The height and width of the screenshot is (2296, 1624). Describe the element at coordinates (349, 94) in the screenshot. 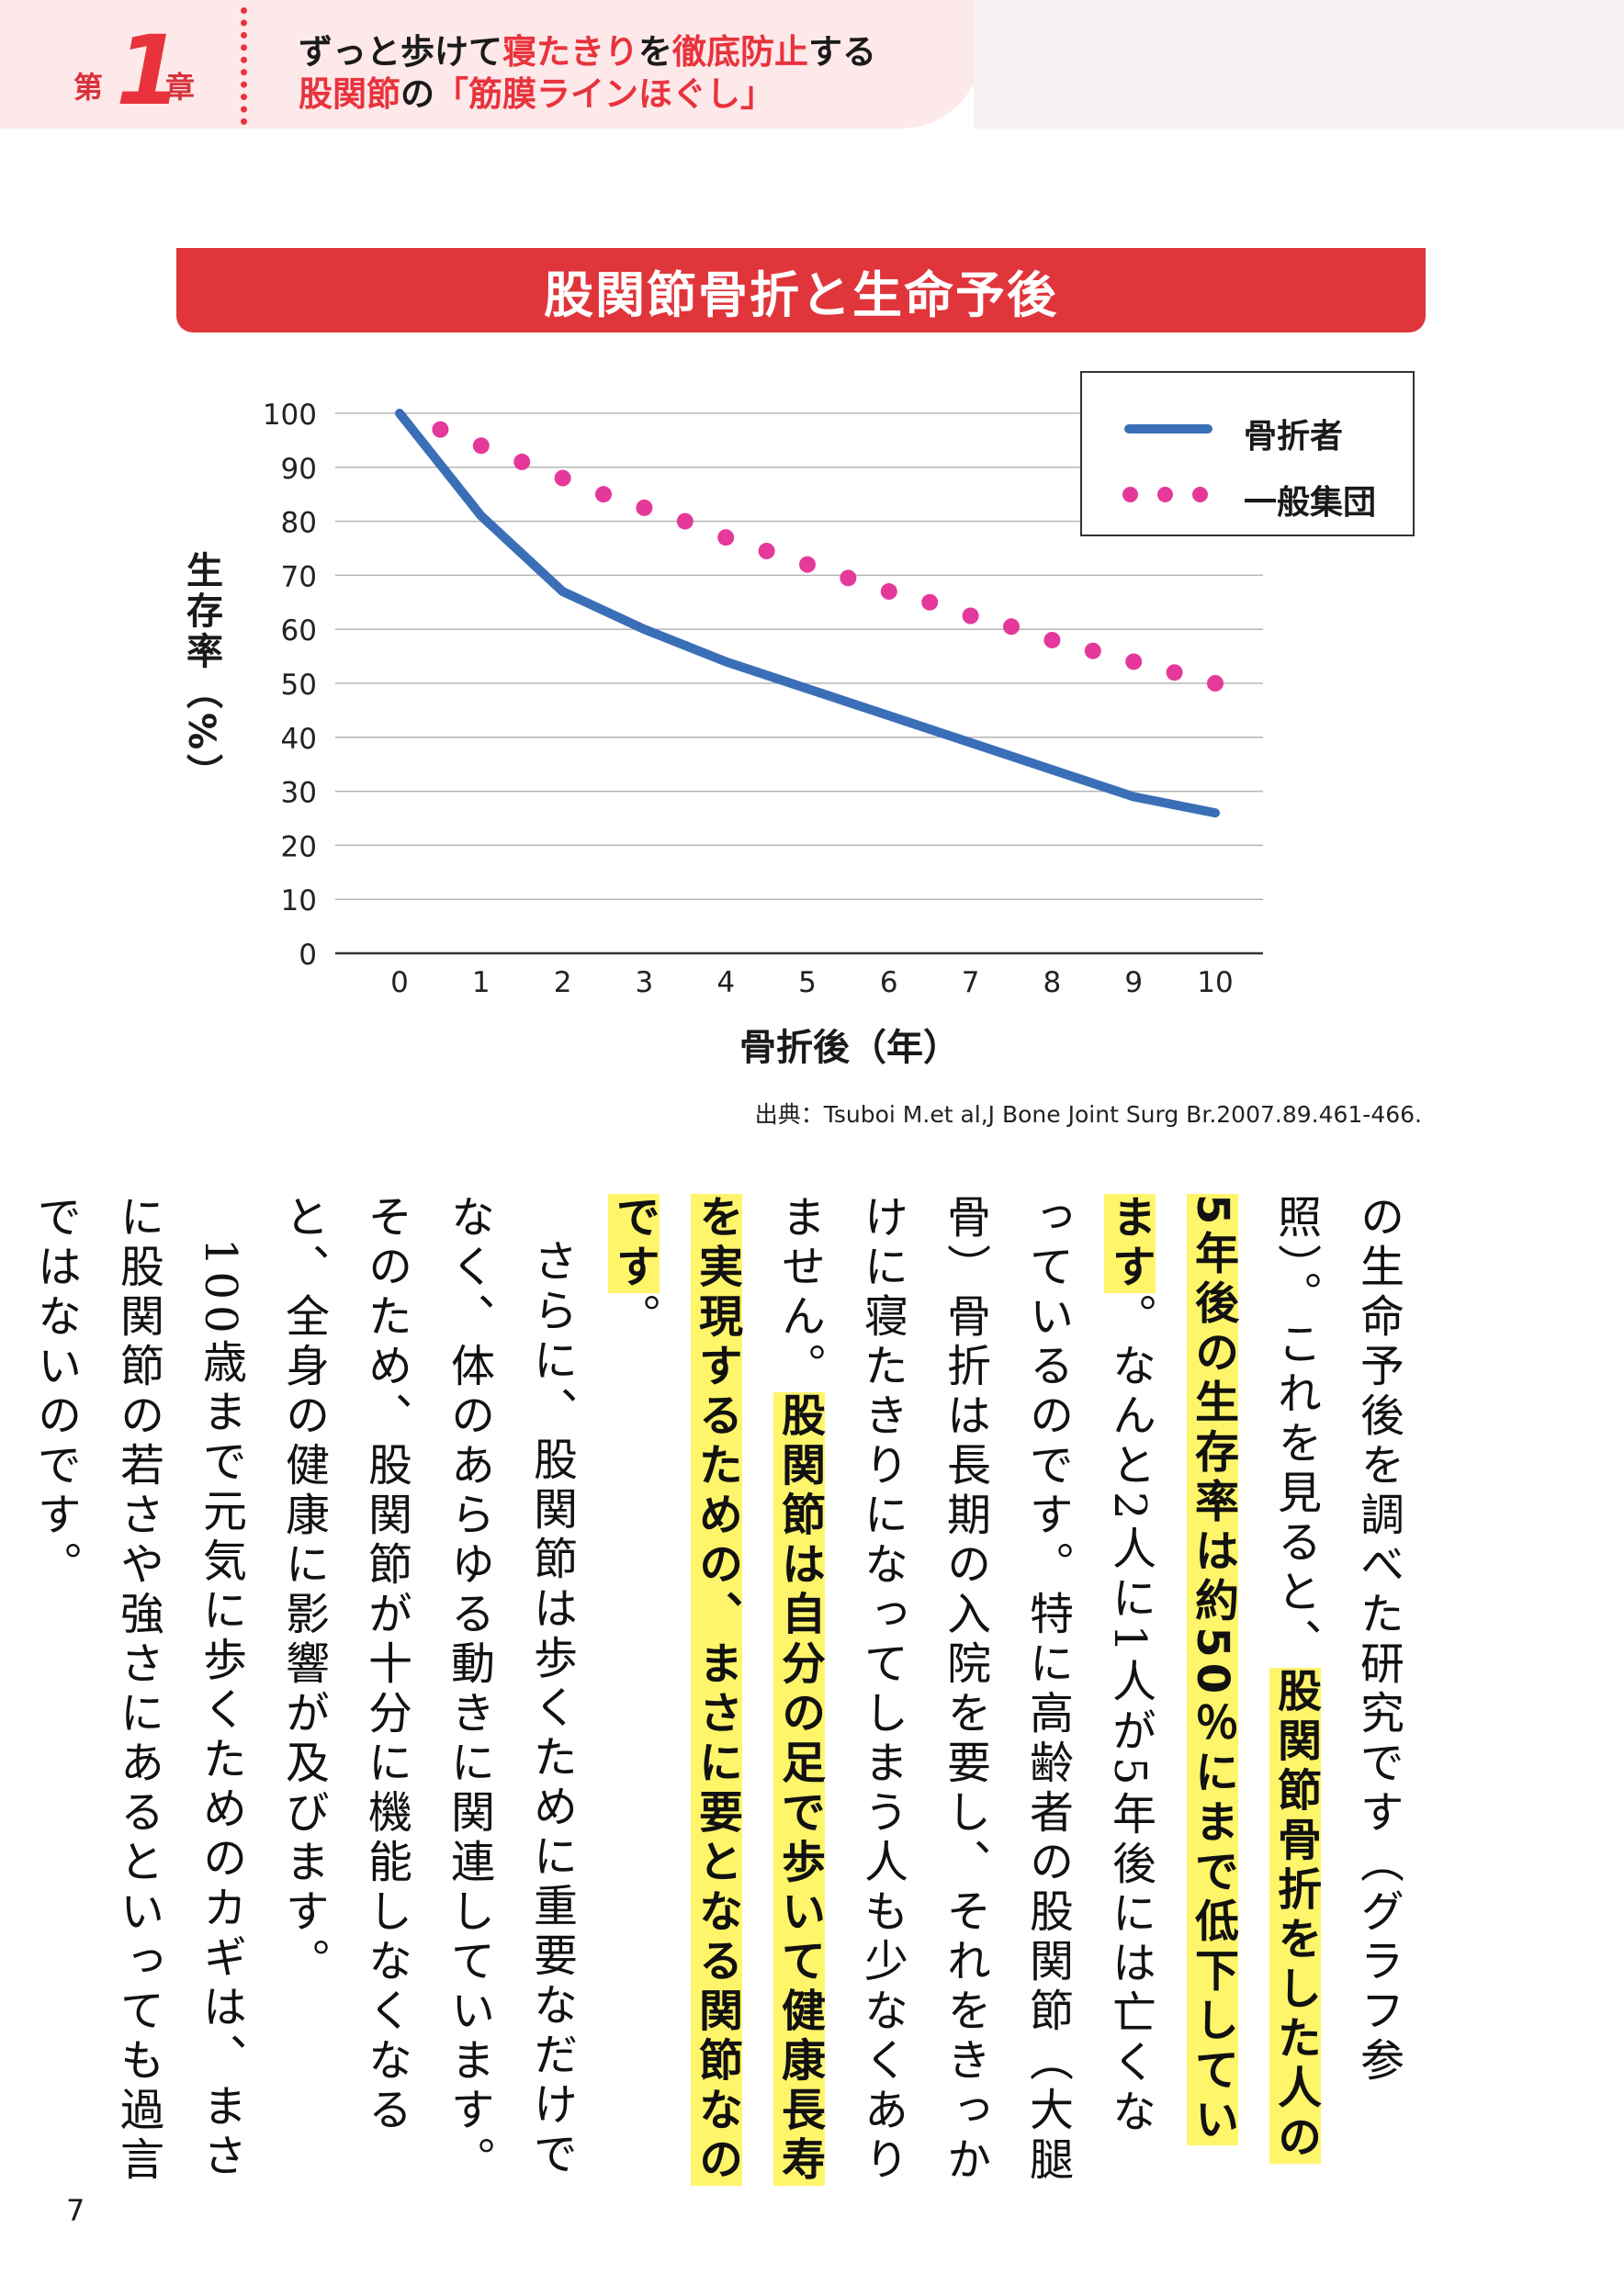

I see `title-emphasis: 股関節` at that location.